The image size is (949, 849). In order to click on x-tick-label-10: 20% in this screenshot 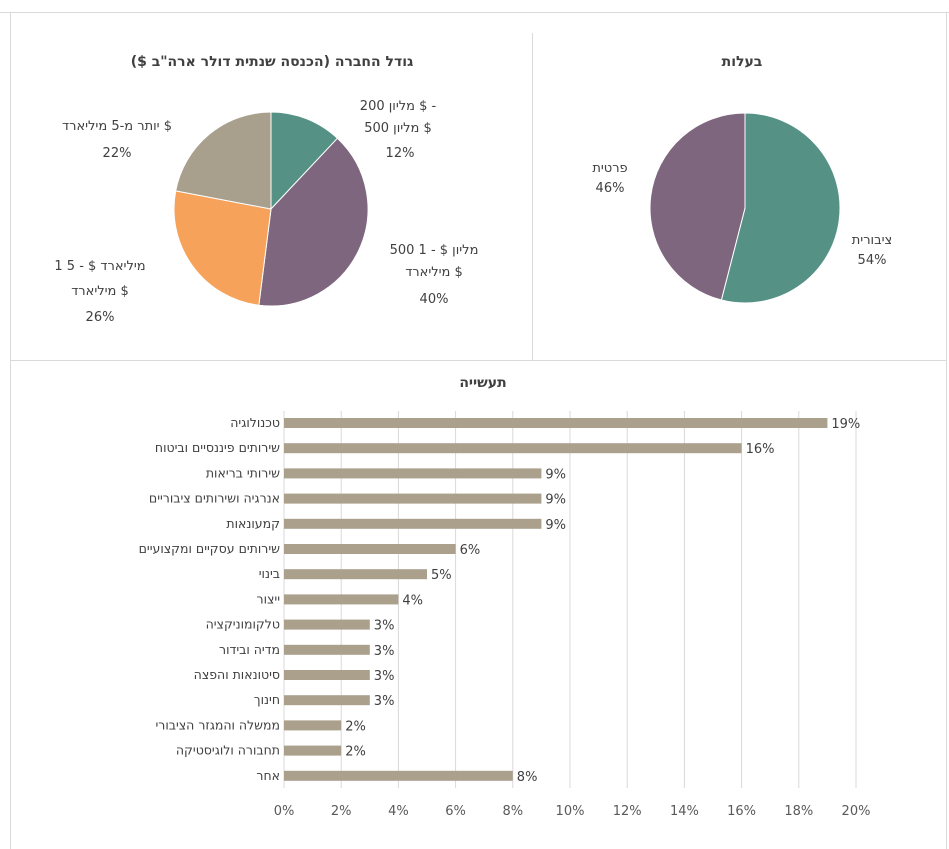, I will do `click(856, 811)`.